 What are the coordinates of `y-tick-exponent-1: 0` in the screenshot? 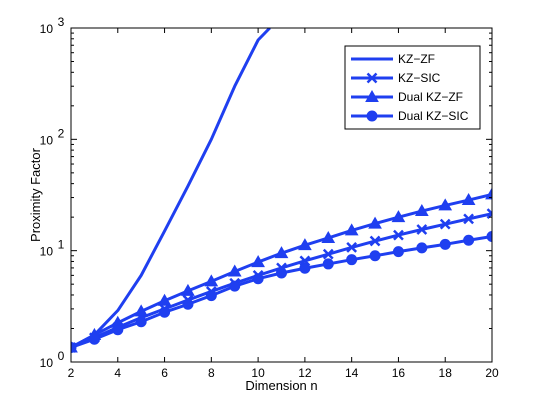 It's located at (61, 356).